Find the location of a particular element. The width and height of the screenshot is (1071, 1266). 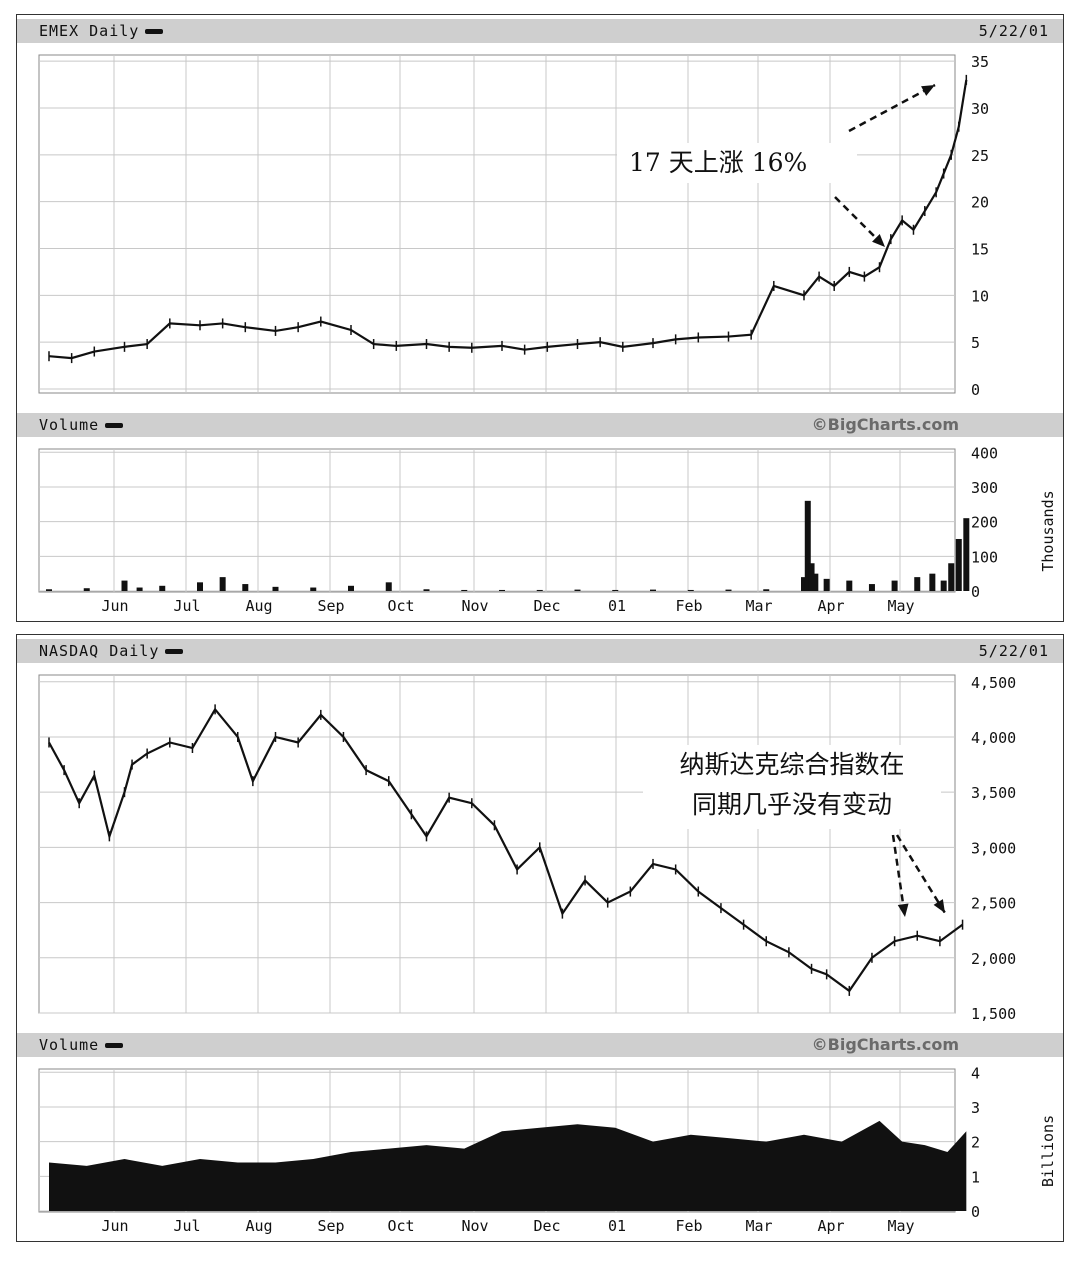

emex-arrow-lower-head is located at coordinates (878, 240).